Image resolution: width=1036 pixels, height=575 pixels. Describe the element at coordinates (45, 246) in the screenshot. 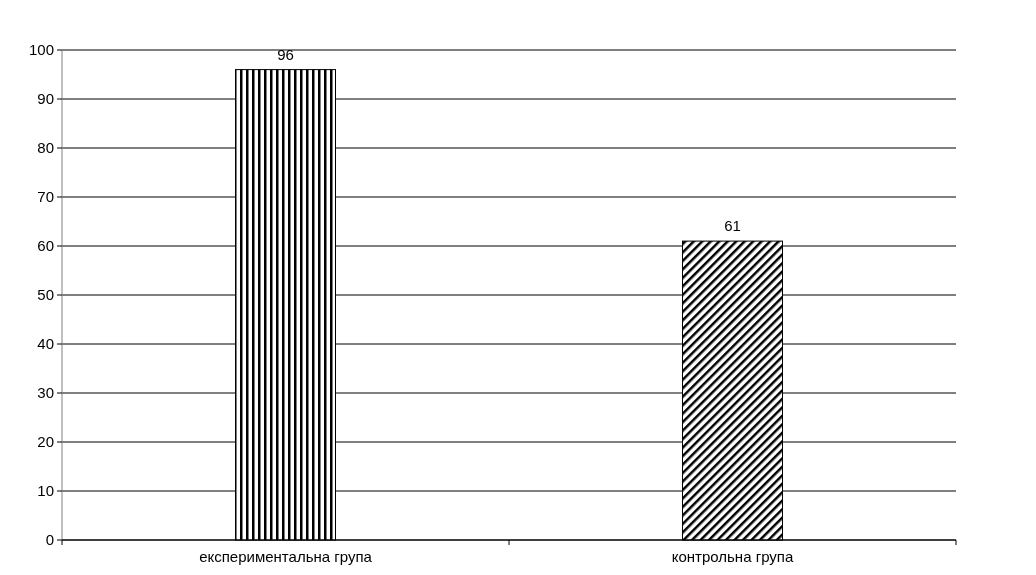

I see `y-tick-label: 60` at that location.